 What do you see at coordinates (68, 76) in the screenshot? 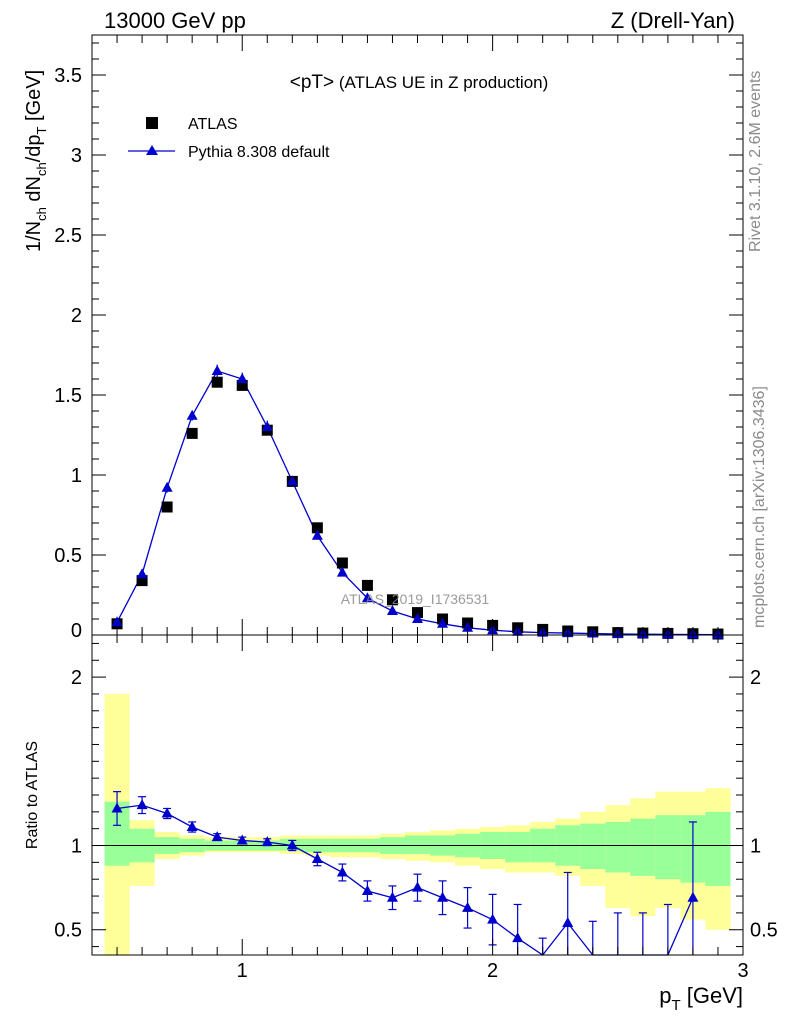
I see `y-tick-label: 3.5` at bounding box center [68, 76].